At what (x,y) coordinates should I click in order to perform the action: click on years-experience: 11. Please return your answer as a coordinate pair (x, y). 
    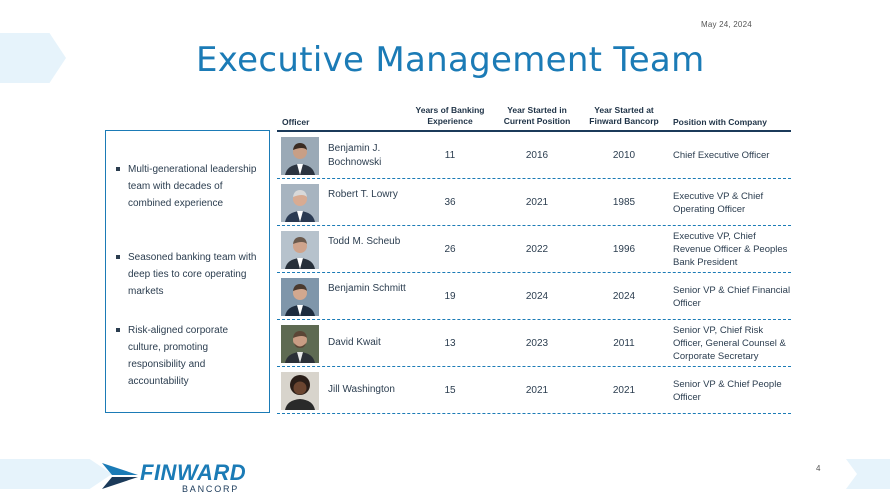
    Looking at the image, I should click on (450, 155).